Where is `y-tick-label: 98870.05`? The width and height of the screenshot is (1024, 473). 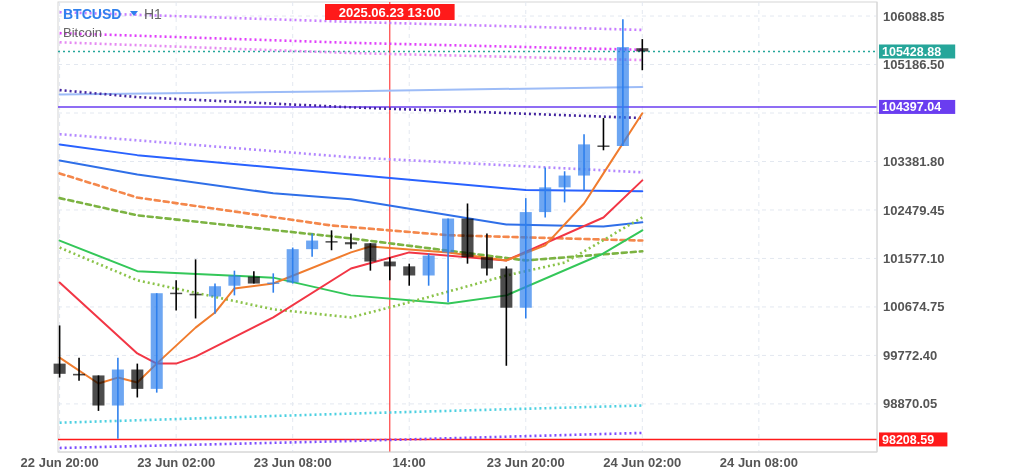
y-tick-label: 98870.05 is located at coordinates (910, 404).